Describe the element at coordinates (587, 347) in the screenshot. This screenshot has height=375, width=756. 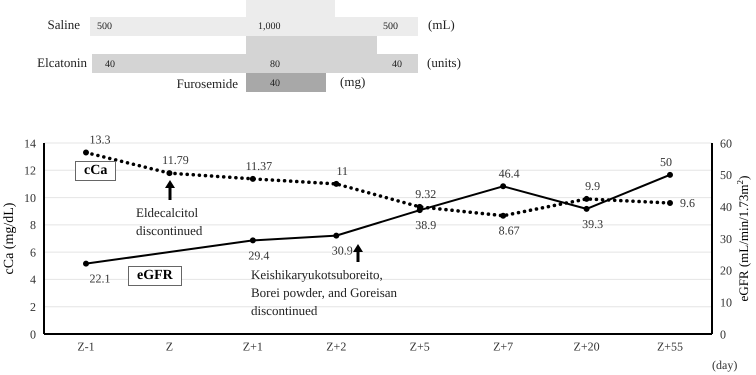
I see `x-tick-label: Z+20` at that location.